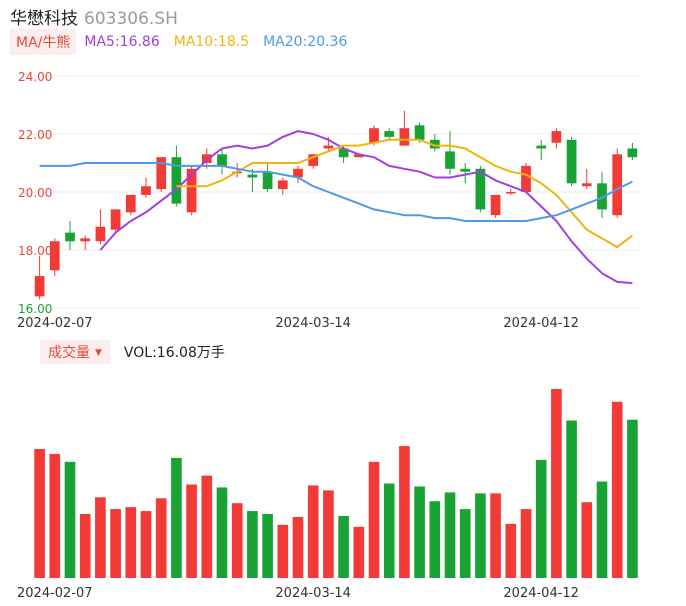 Image resolution: width=686 pixels, height=606 pixels. Describe the element at coordinates (35, 77) in the screenshot. I see `y-tick-label: 24.00` at that location.